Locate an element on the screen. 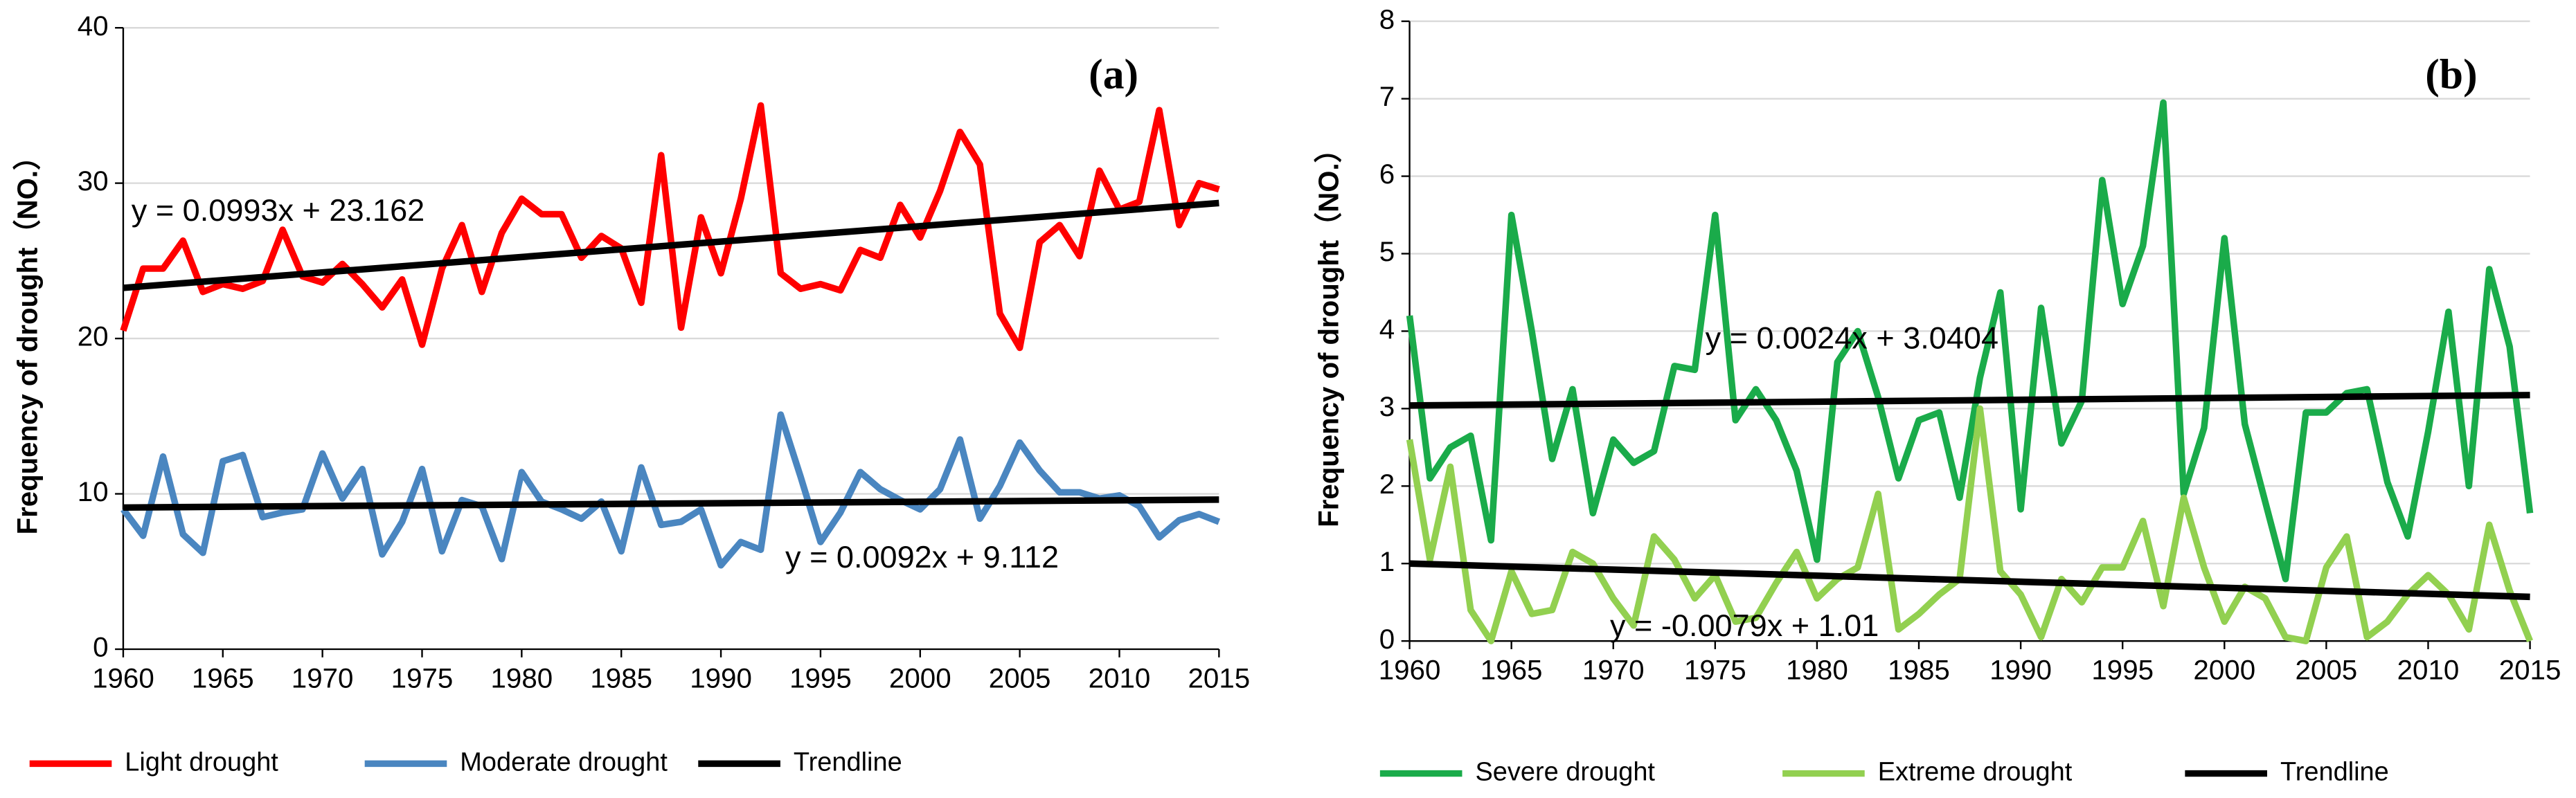 The width and height of the screenshot is (2576, 798). y-tick-label: 4 is located at coordinates (1387, 329).